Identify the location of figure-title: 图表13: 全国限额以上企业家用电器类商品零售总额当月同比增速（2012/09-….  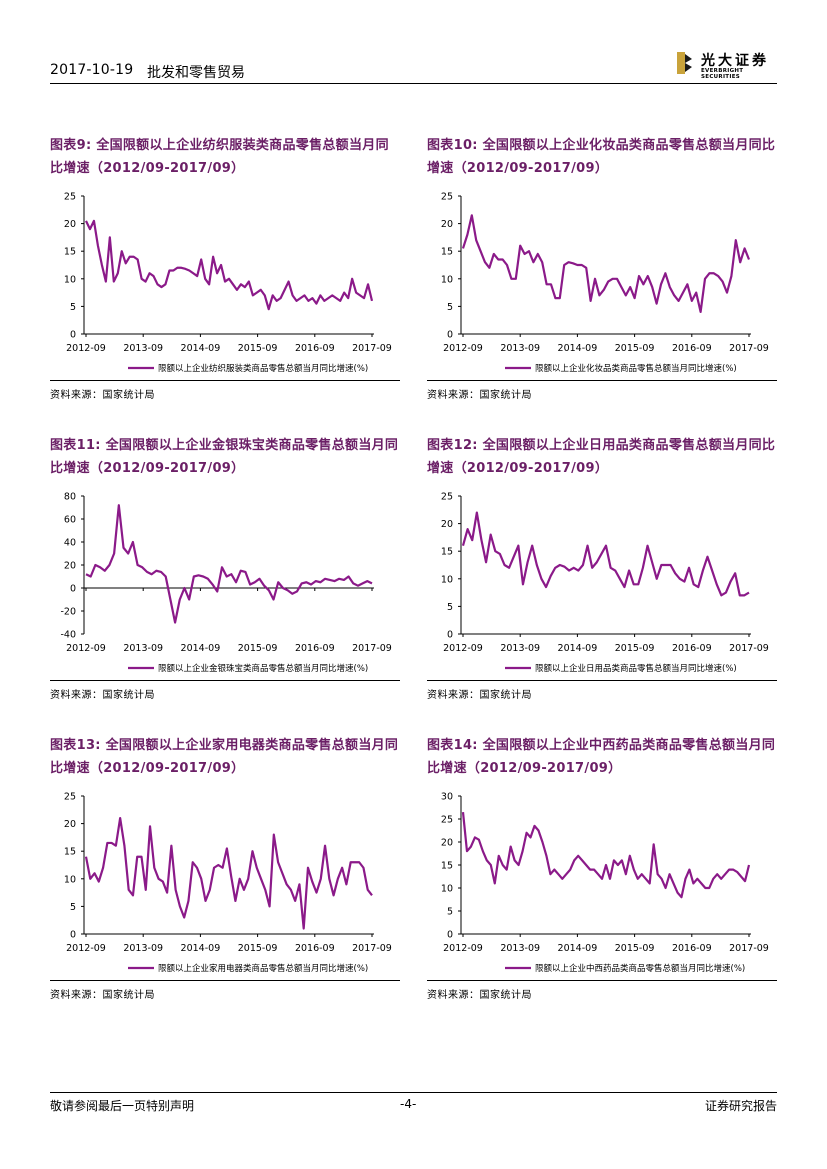
(224, 757).